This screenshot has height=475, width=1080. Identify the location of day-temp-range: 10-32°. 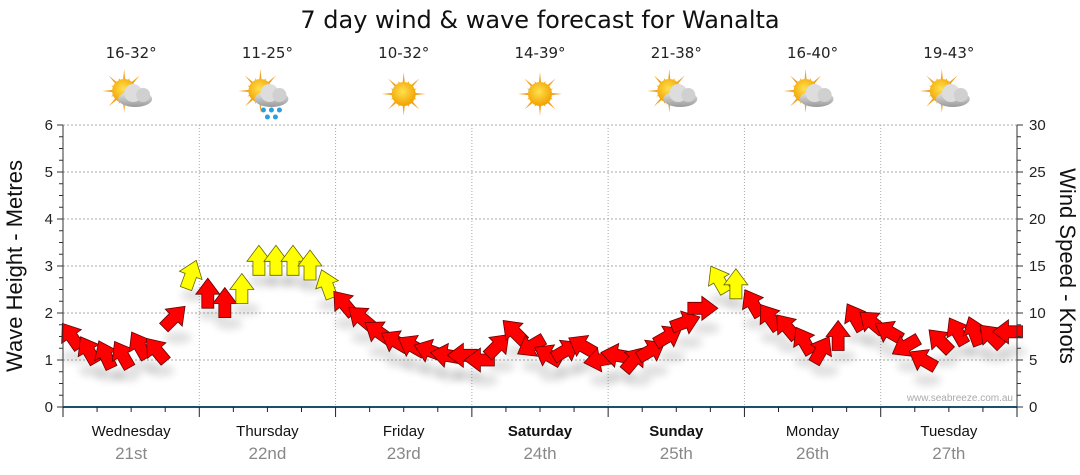
(403, 53).